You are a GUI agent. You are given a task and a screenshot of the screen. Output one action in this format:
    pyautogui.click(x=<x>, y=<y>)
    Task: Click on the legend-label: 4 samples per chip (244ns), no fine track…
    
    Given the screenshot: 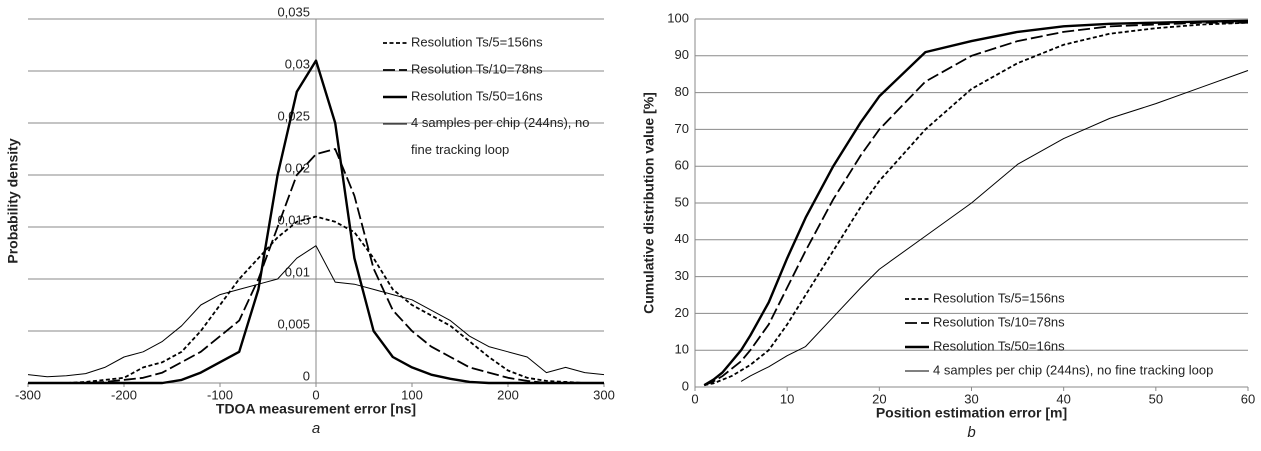 What is the action you would take?
    pyautogui.click(x=500, y=136)
    